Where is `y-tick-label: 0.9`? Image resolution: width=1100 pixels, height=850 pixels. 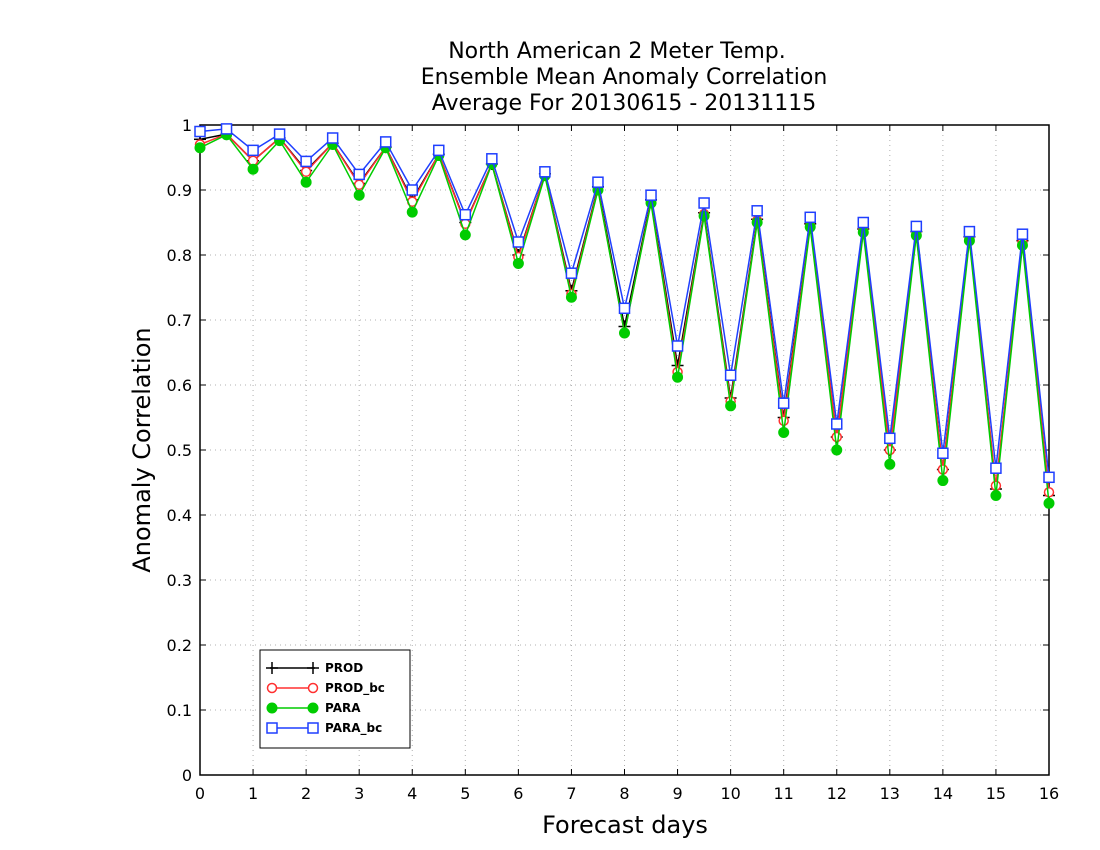
y-tick-label: 0.9 is located at coordinates (179, 190).